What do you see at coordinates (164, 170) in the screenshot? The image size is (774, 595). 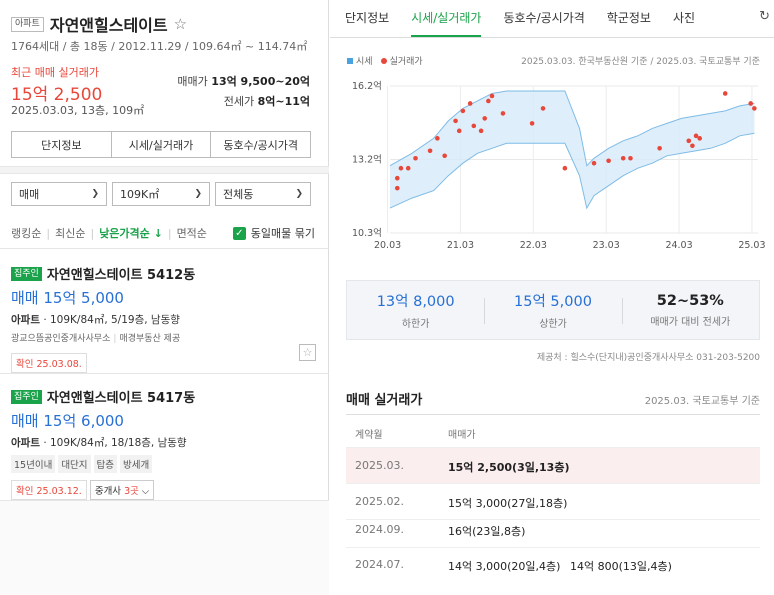 I see `section-divider` at bounding box center [164, 170].